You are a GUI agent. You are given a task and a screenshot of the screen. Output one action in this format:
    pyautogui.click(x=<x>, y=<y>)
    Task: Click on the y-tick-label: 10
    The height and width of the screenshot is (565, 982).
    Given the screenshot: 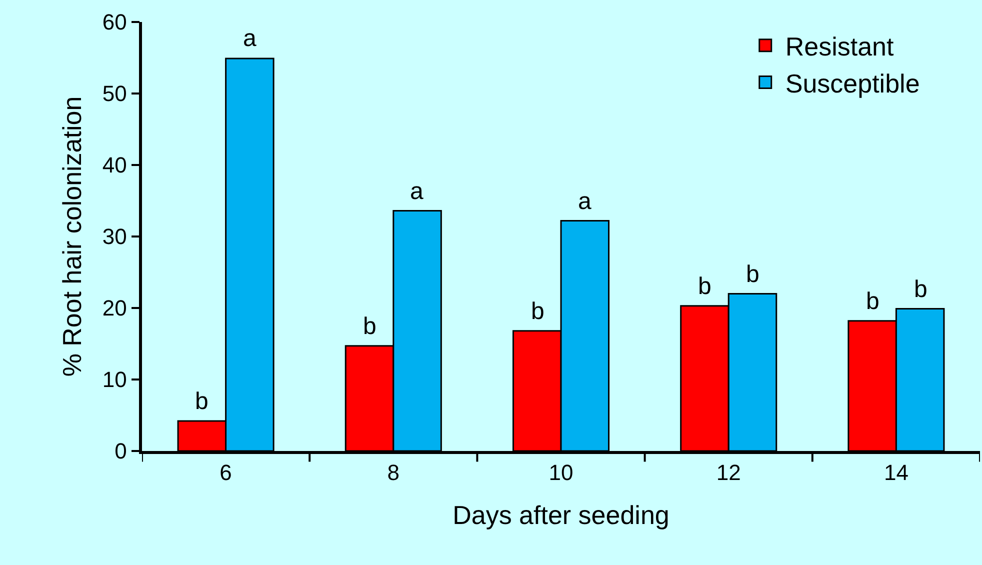 What is the action you would take?
    pyautogui.click(x=114, y=379)
    